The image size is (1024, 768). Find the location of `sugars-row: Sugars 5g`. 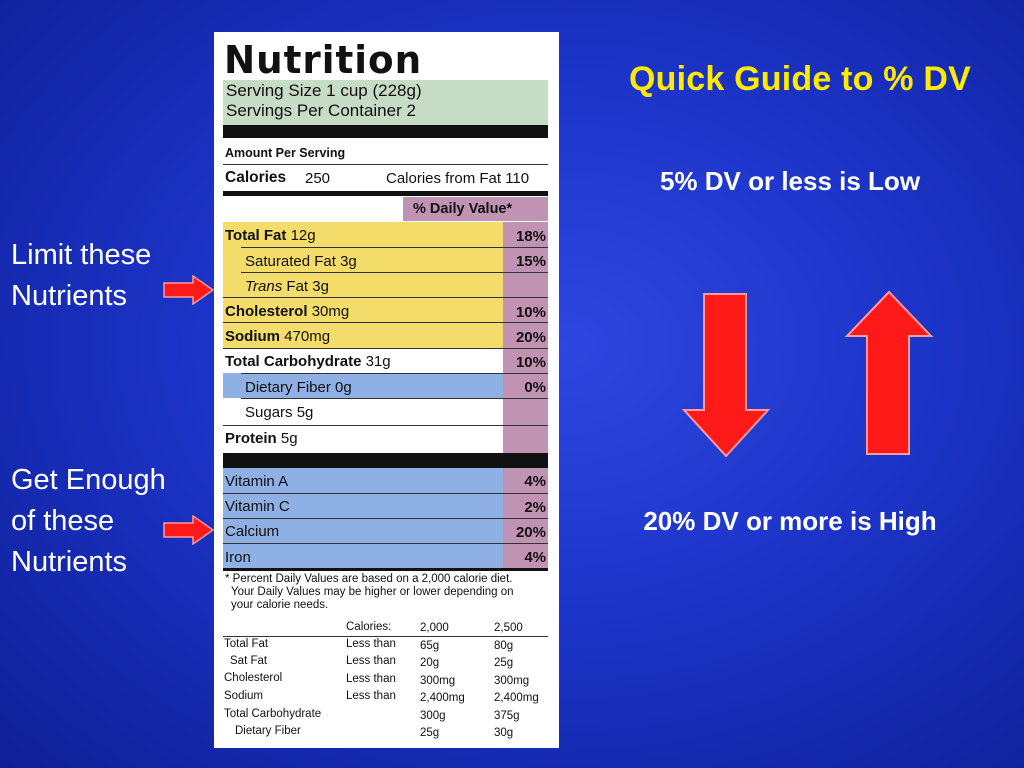

sugars-row: Sugars 5g is located at coordinates (279, 412).